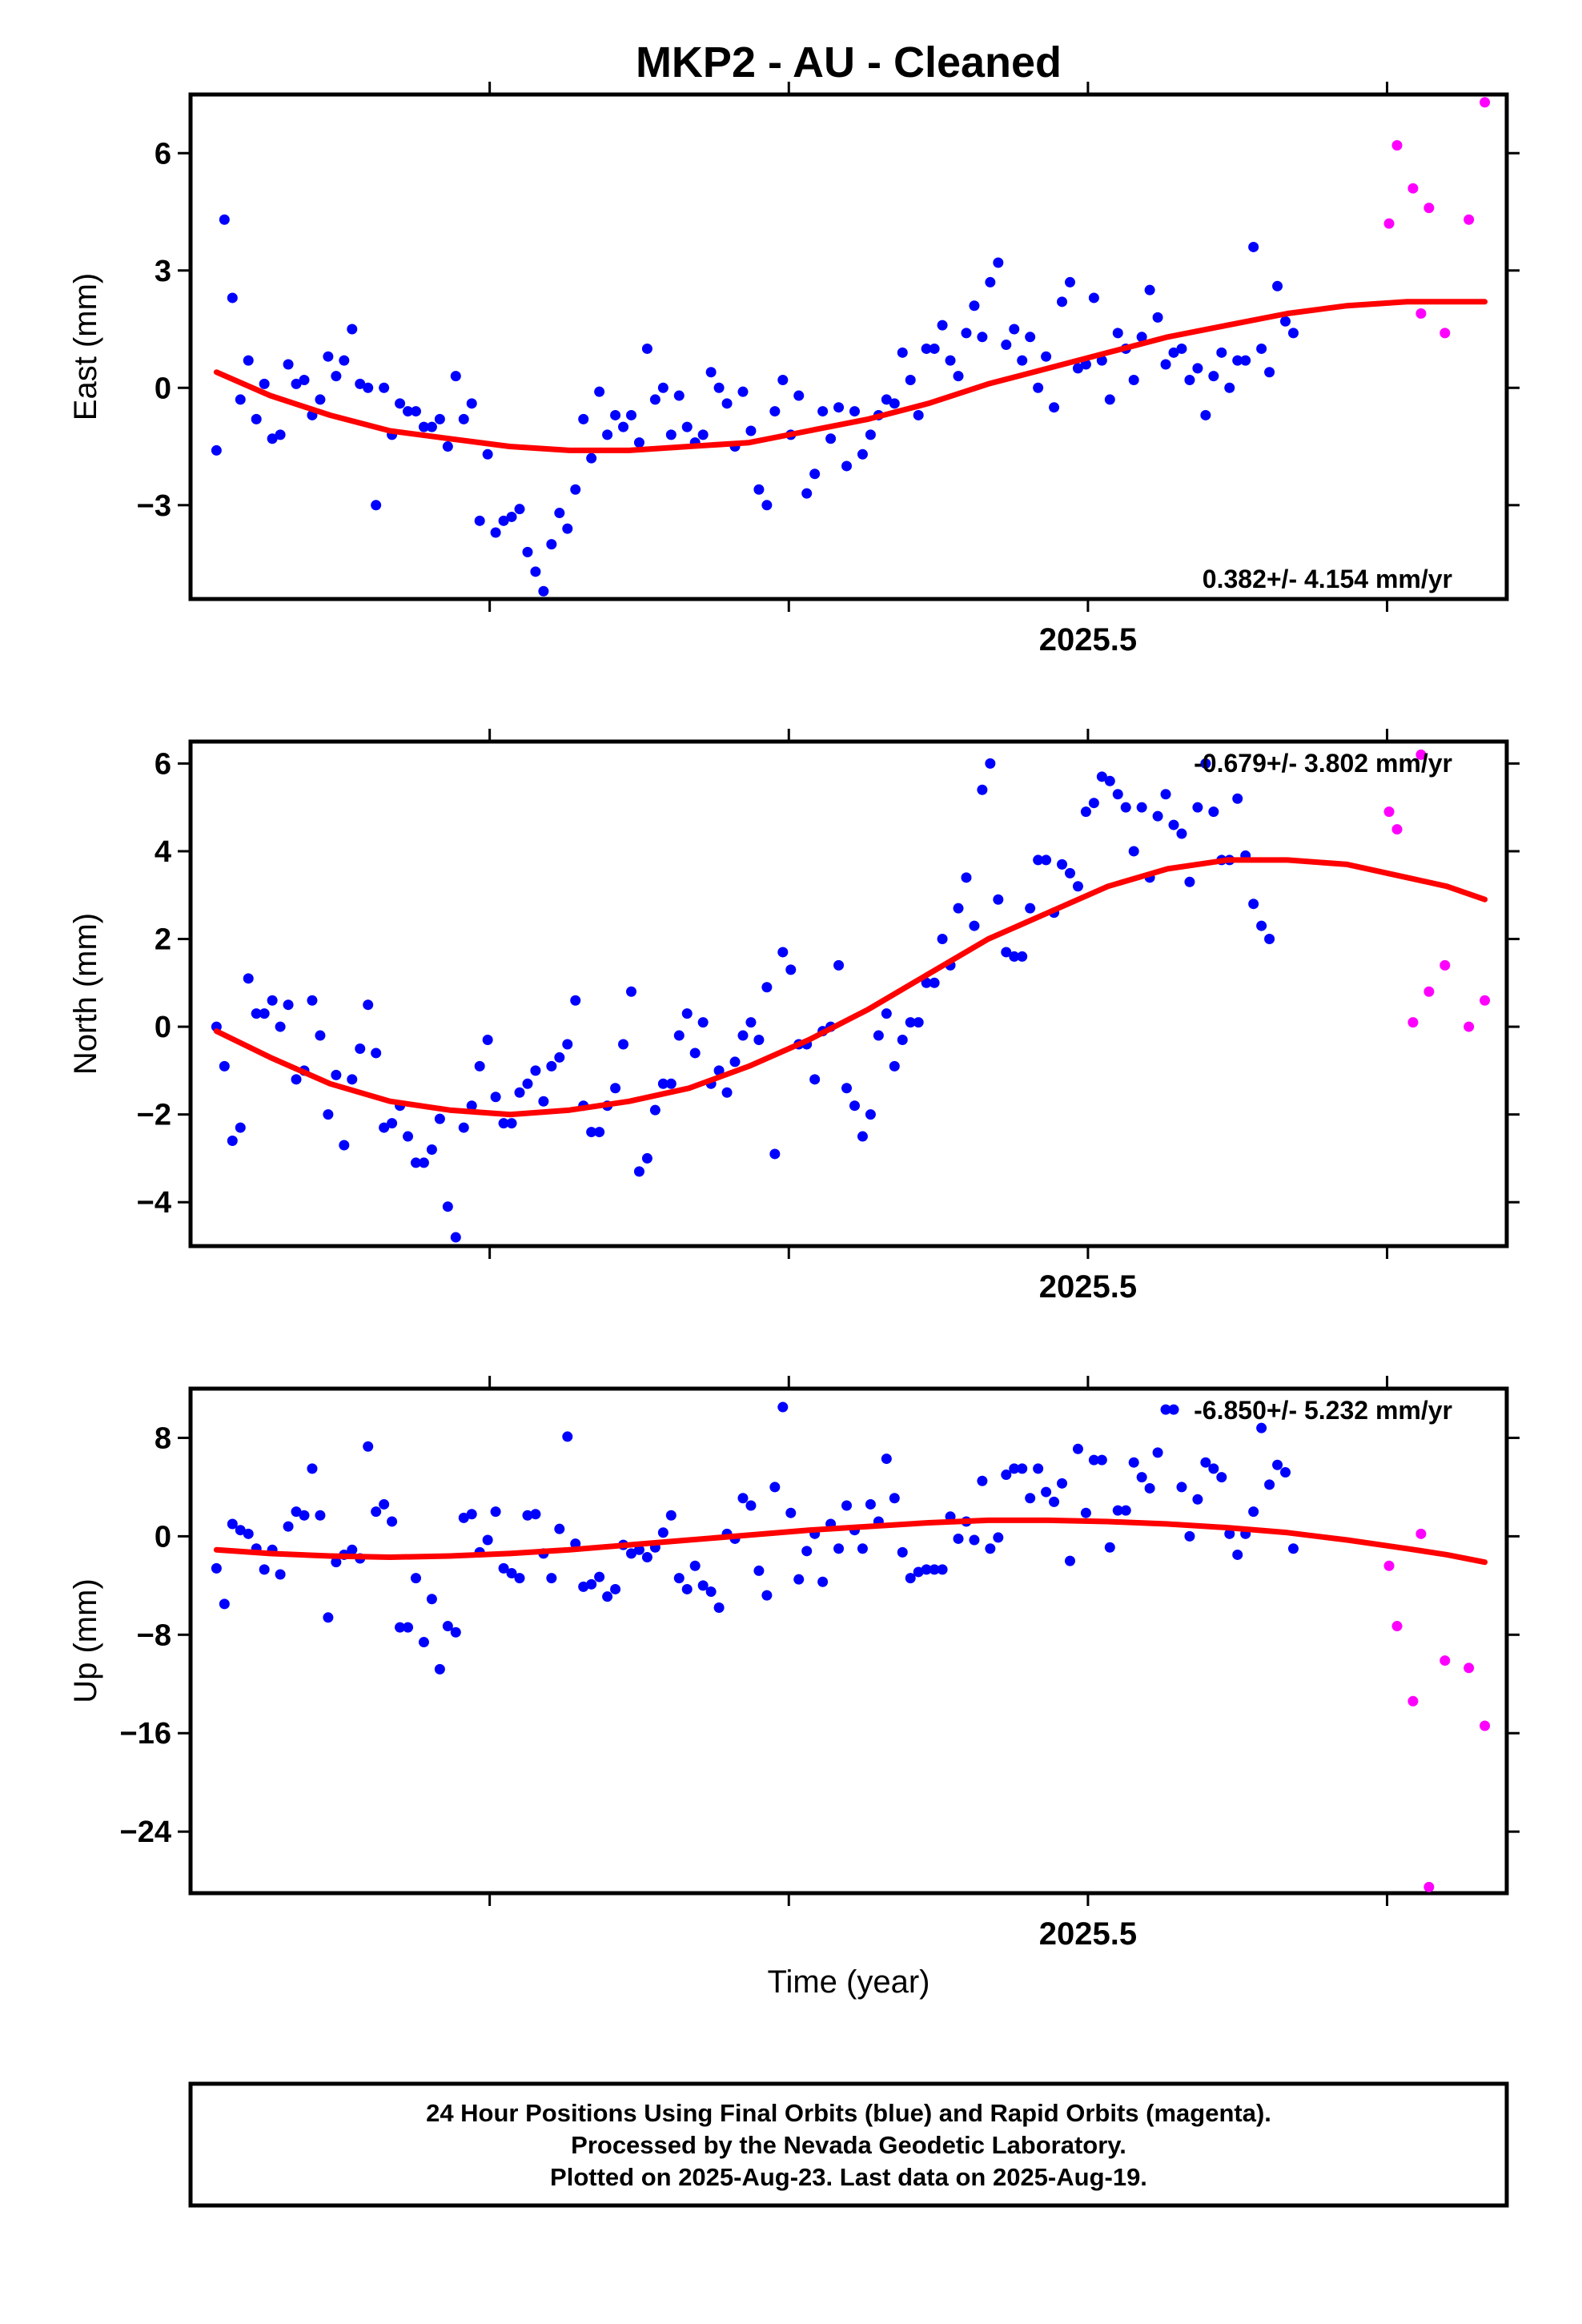 The width and height of the screenshot is (1582, 2324). Describe the element at coordinates (850, 988) in the screenshot. I see `north-fit-line` at that location.